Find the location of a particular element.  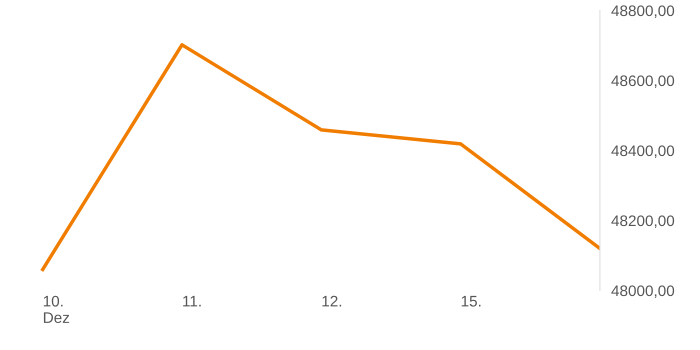

y-tick-label: 48000,00 is located at coordinates (642, 291).